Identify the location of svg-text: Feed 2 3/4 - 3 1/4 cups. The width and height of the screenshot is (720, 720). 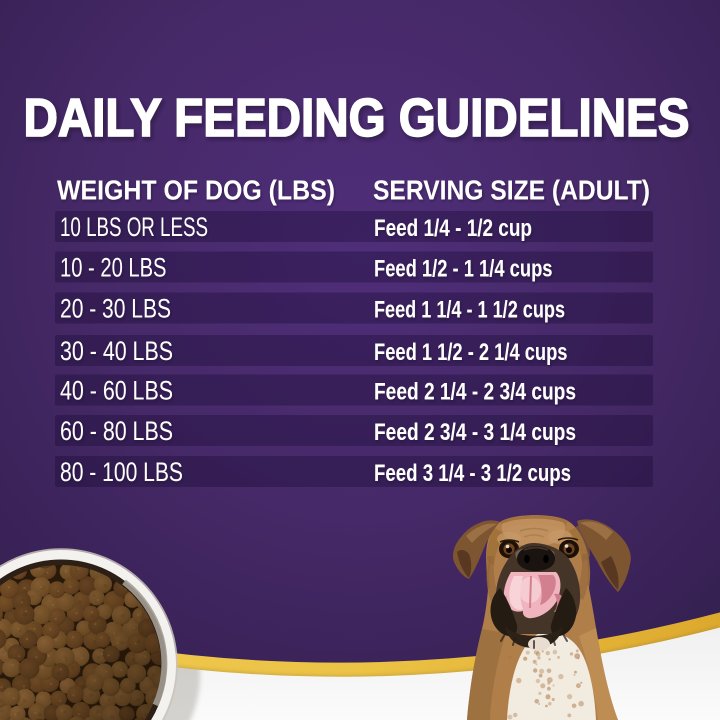
(475, 432).